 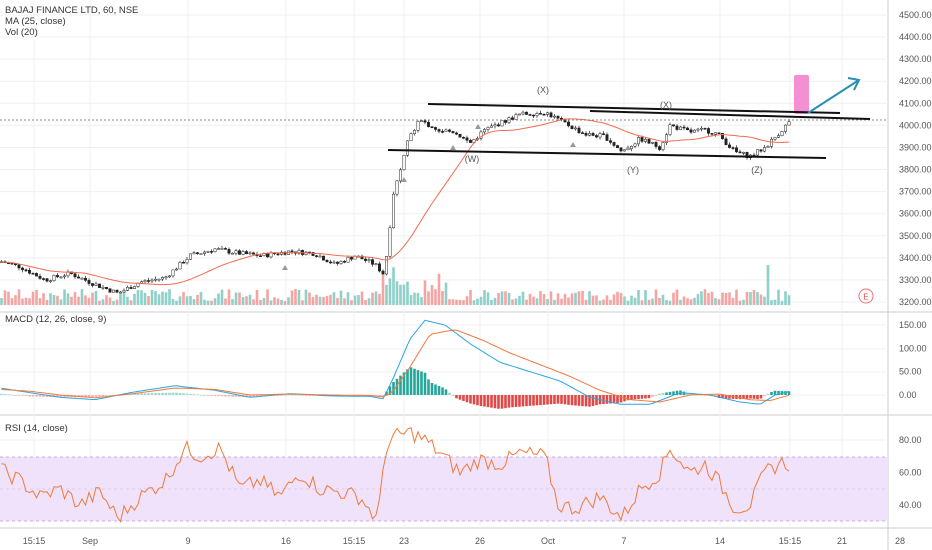 What do you see at coordinates (187, 541) in the screenshot?
I see `time-scale-label: 9` at bounding box center [187, 541].